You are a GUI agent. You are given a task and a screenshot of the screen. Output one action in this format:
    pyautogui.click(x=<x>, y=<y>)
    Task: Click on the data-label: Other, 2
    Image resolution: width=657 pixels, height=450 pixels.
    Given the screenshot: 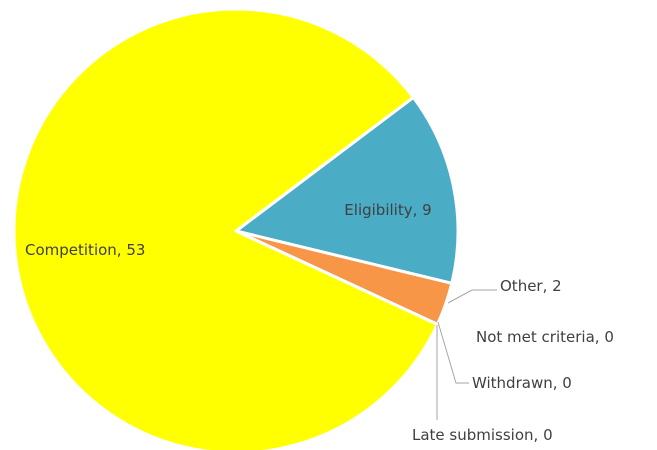 What is the action you would take?
    pyautogui.click(x=531, y=286)
    